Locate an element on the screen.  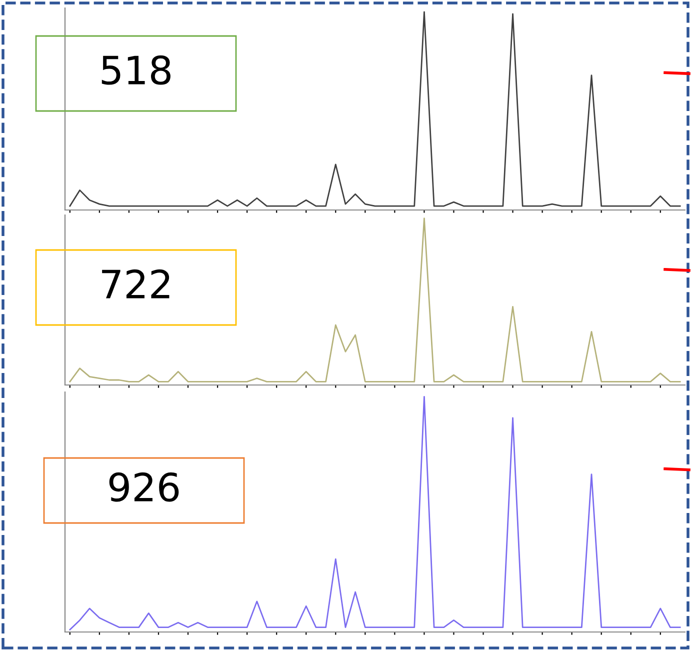
text: 722 is located at coordinates (136, 283).